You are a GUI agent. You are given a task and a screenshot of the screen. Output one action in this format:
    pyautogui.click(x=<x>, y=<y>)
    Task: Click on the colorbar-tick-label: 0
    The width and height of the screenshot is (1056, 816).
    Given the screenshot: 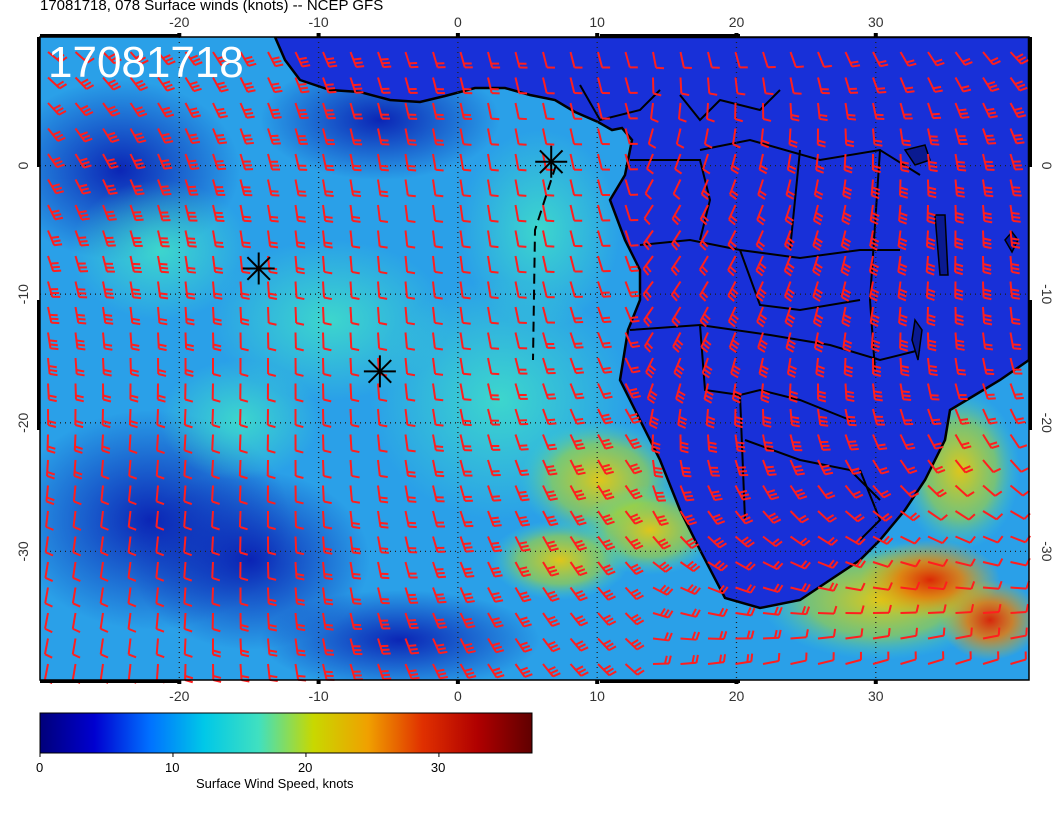 What is the action you would take?
    pyautogui.click(x=40, y=767)
    